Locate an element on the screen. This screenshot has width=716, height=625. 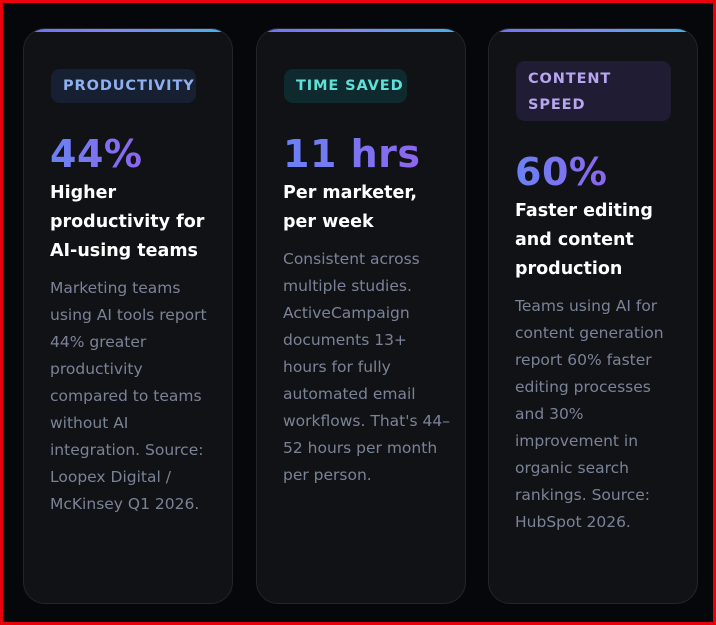
stat-headline-content-speed: Faster editing and content production is located at coordinates (584, 240).